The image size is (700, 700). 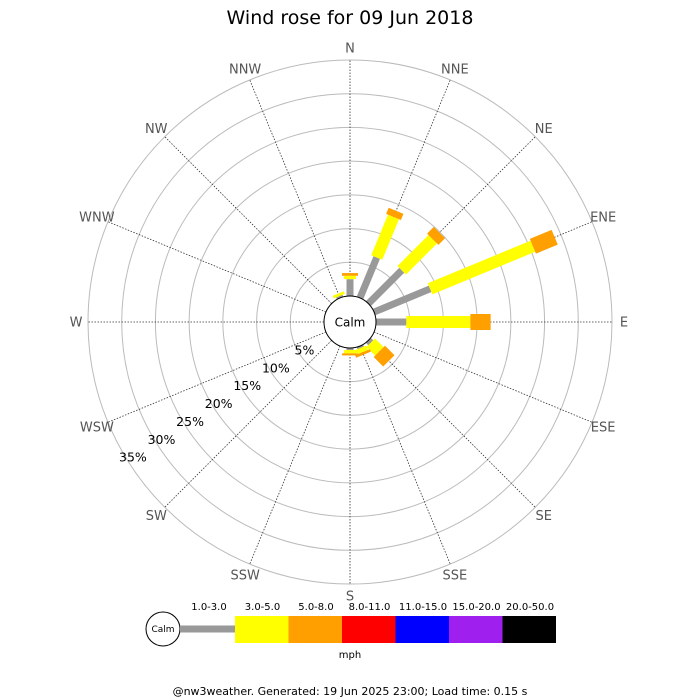 I want to click on legend-label-5-0-8-0: 5.0-8.0, so click(x=315, y=607).